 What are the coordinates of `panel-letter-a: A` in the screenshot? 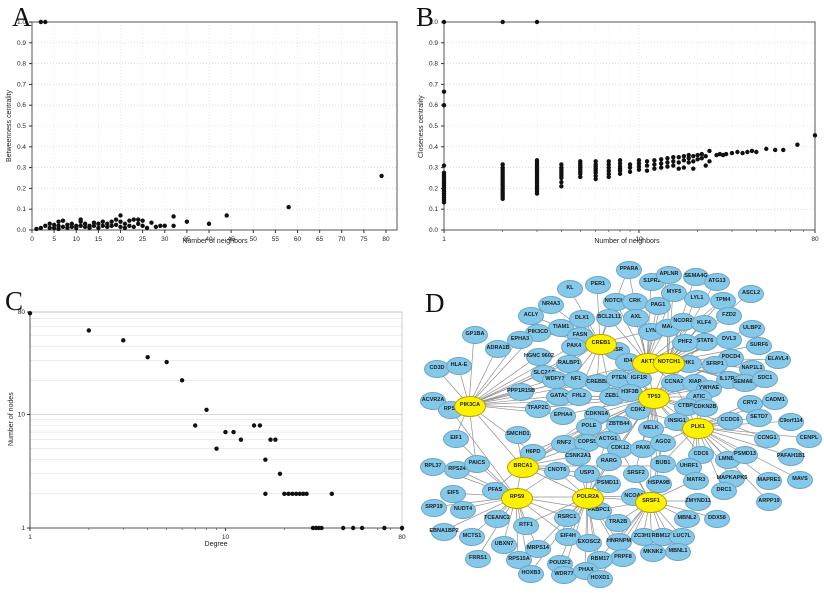 It's located at (22, 17).